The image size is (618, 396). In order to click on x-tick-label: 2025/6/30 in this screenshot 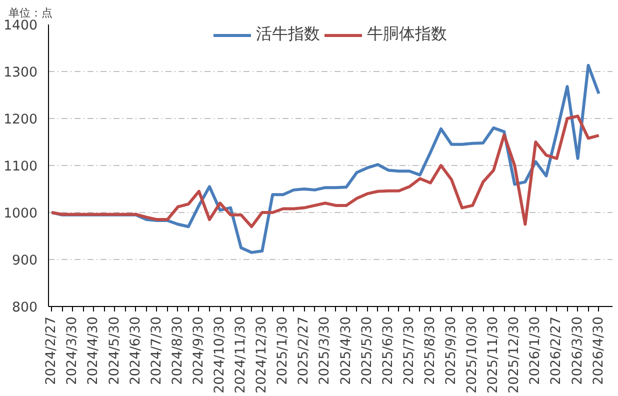, I will do `click(388, 350)`.